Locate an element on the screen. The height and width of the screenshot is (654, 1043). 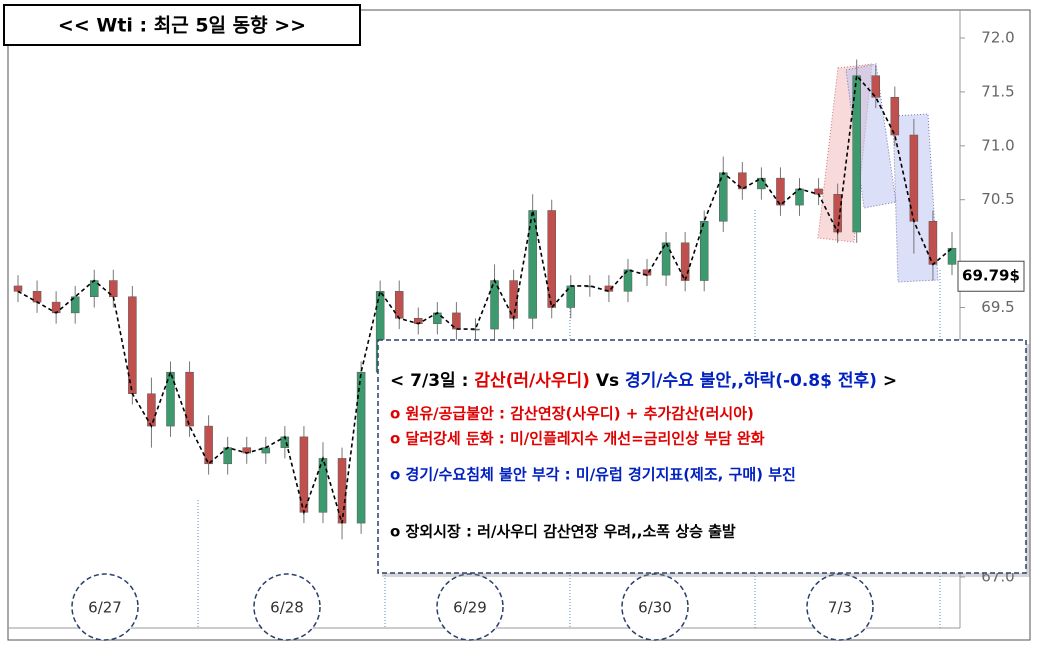
annotation-line: o 달러강세 둔화 : 미/인플레지수 개선=금리인상 부담 완화 is located at coordinates (577, 439).